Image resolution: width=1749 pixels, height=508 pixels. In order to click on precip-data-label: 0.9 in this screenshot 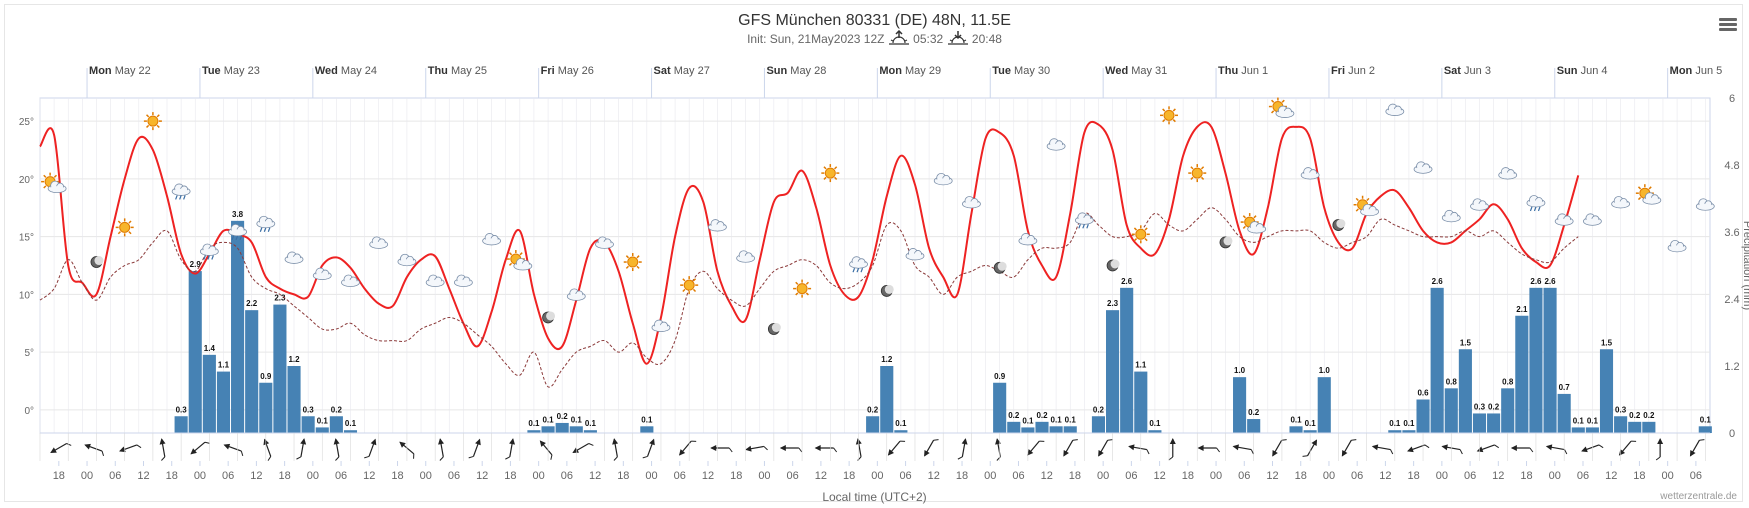, I will do `click(266, 376)`.